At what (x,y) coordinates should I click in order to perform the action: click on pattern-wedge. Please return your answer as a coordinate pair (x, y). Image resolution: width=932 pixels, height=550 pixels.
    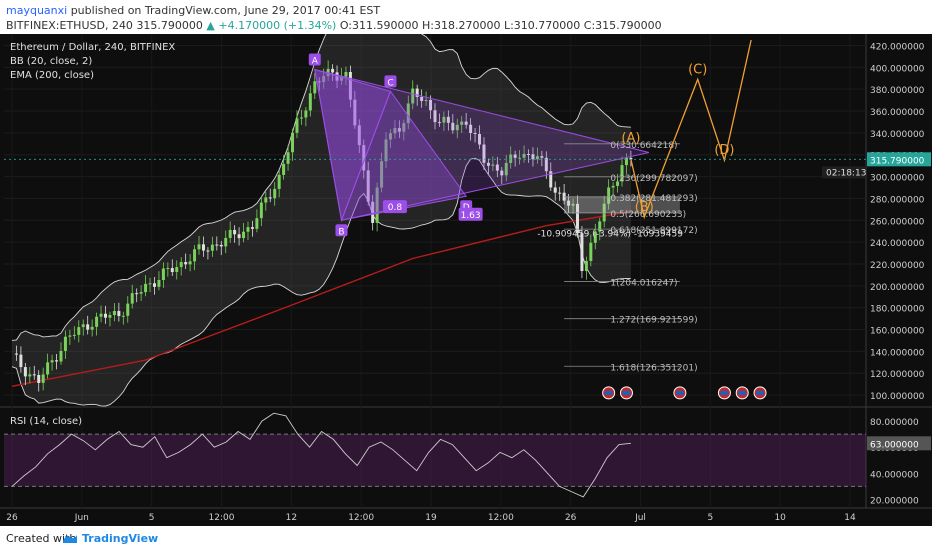
    Looking at the image, I should click on (482, 144).